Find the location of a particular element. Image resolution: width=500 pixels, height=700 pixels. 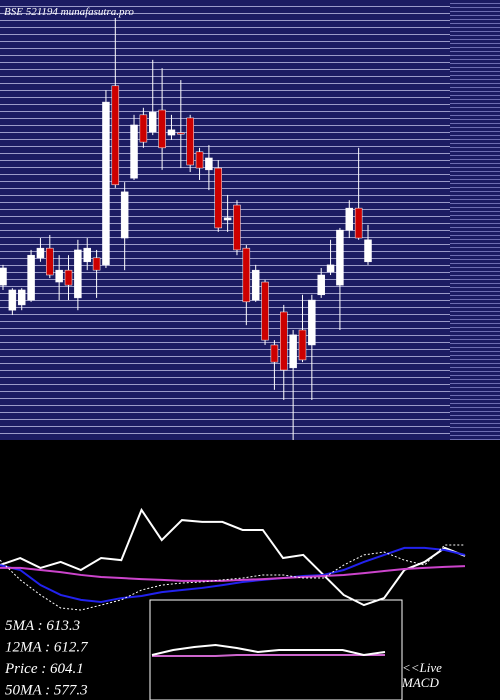

price-scale is located at coordinates (475, 220).